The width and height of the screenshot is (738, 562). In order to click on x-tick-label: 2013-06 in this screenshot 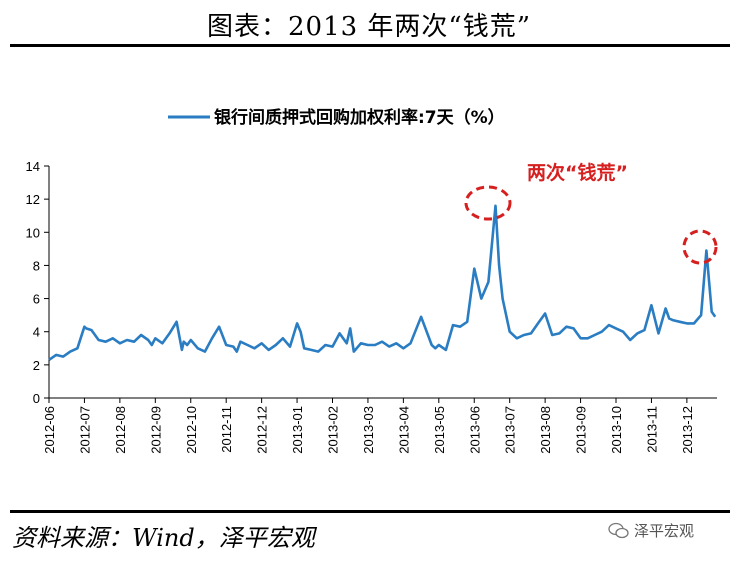, I will do `click(474, 430)`.